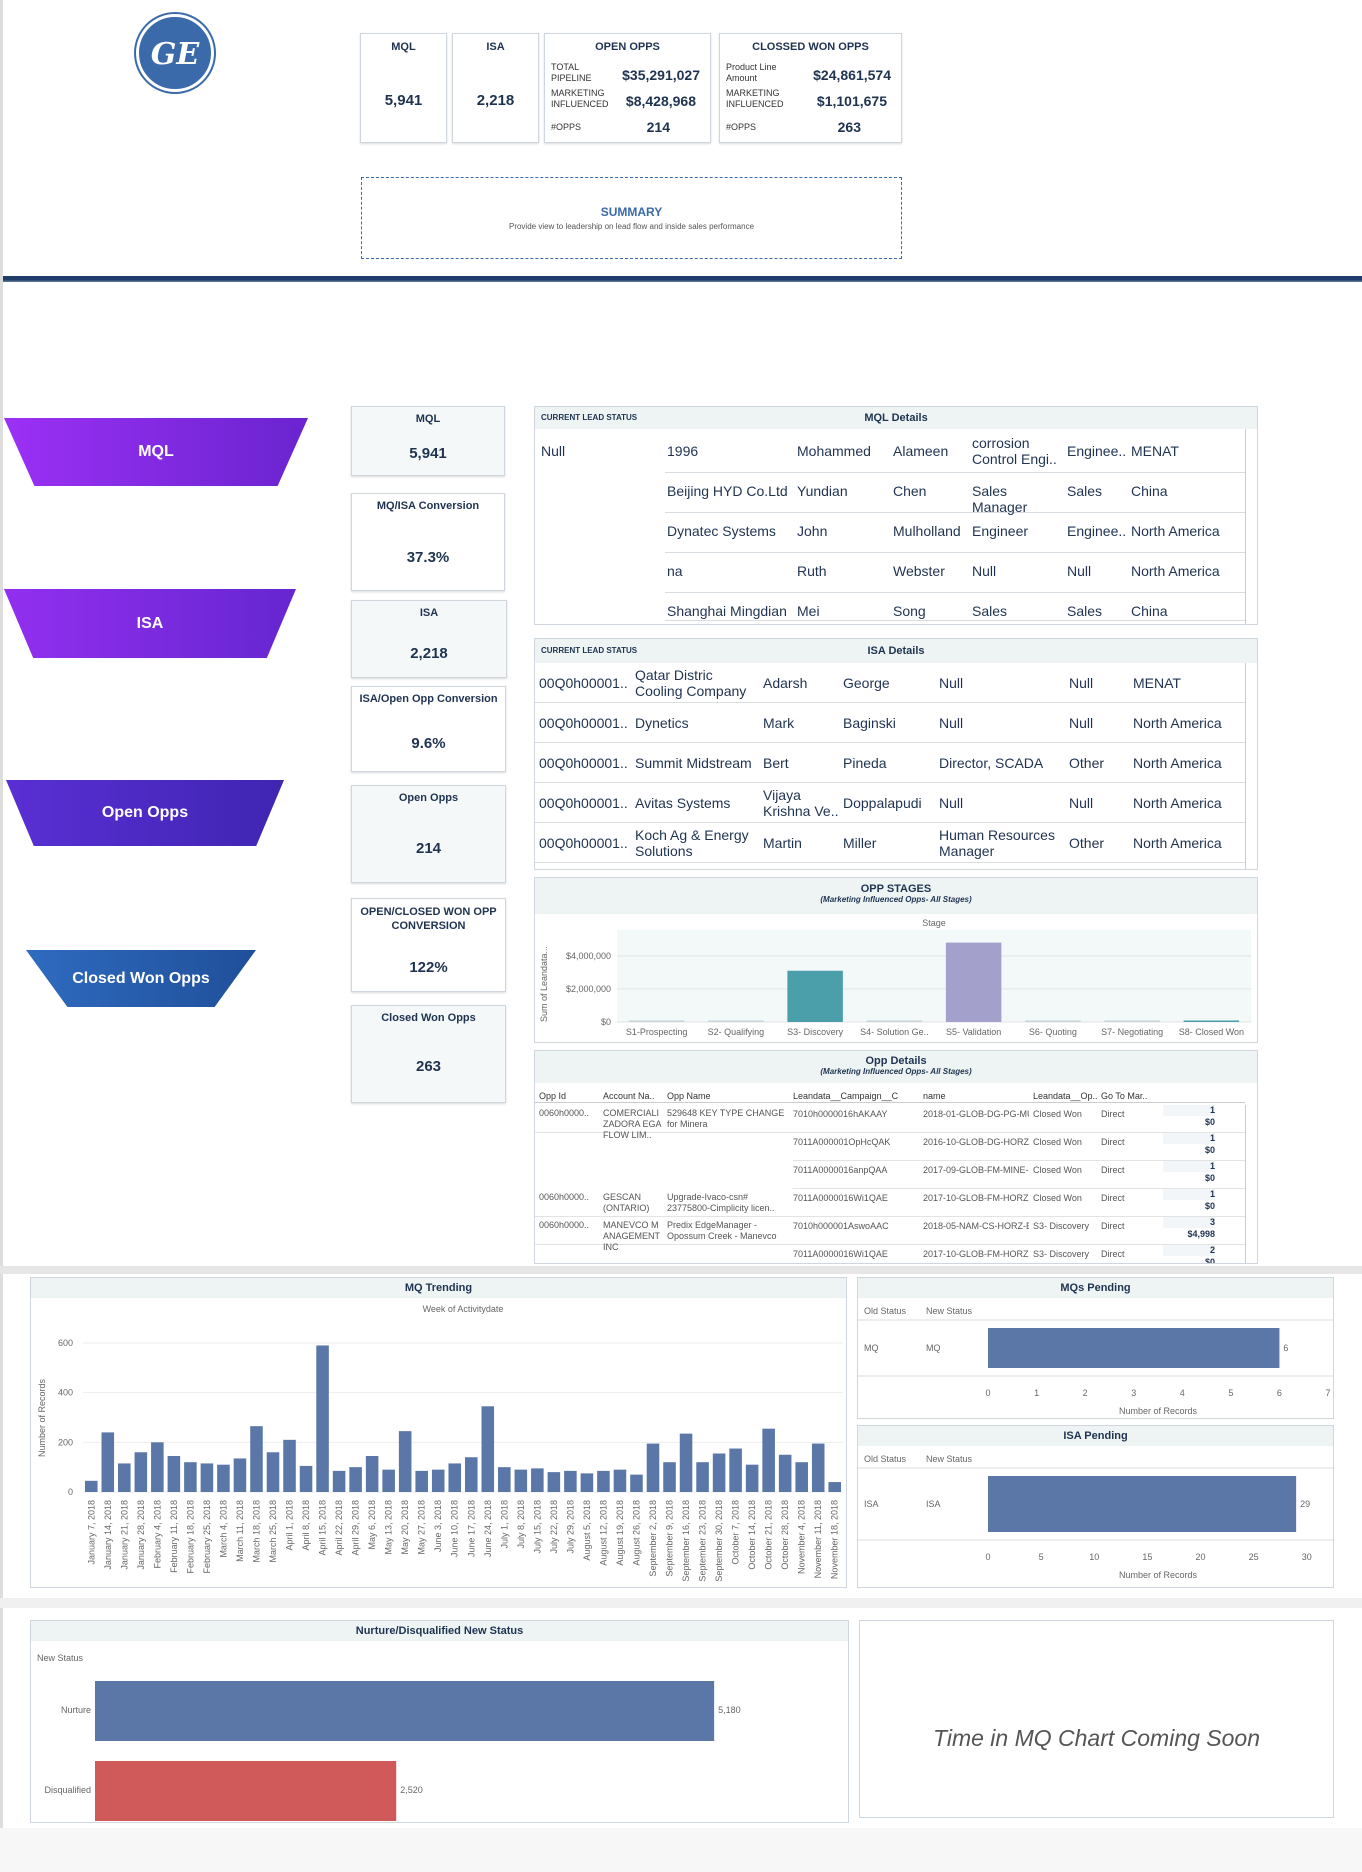  What do you see at coordinates (976, 1114) in the screenshot?
I see `opp-campaign-name: 2018-01-GLOB-DG-PG-MU..` at bounding box center [976, 1114].